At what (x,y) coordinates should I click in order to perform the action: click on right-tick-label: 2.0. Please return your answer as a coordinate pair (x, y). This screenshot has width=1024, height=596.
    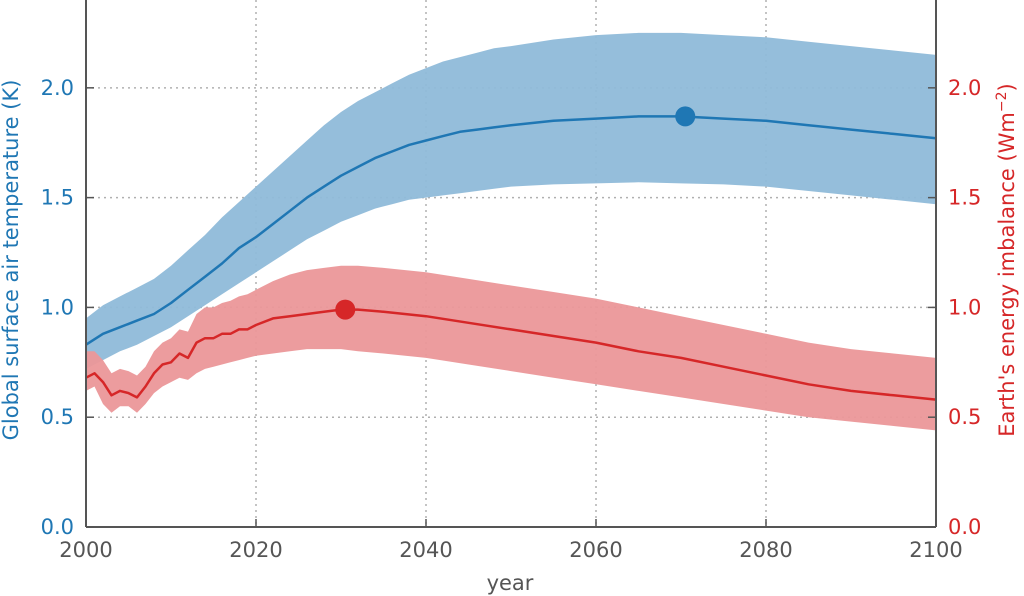
    Looking at the image, I should click on (964, 88).